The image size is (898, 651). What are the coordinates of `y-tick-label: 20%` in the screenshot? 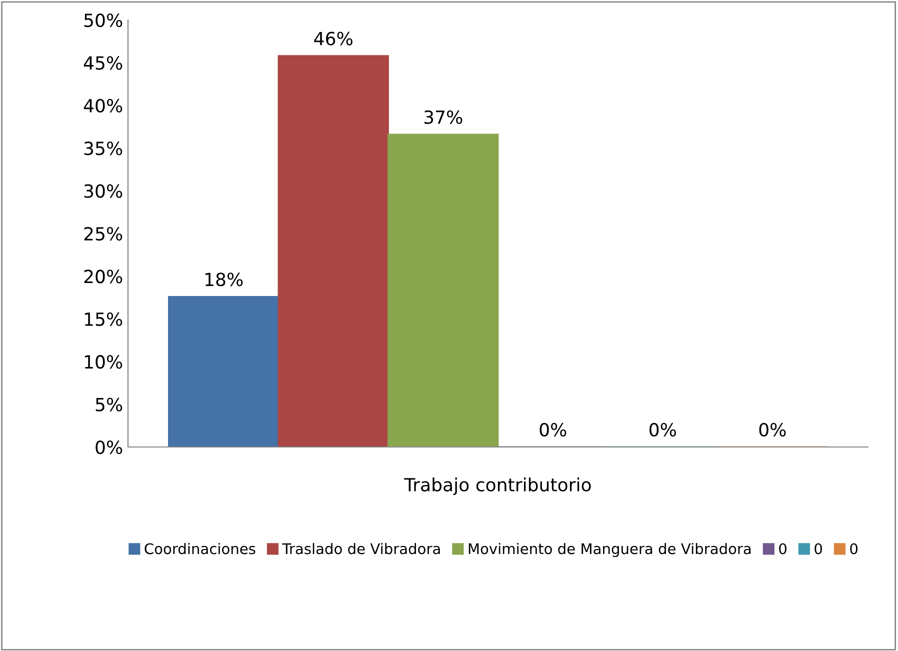 It's located at (103, 277).